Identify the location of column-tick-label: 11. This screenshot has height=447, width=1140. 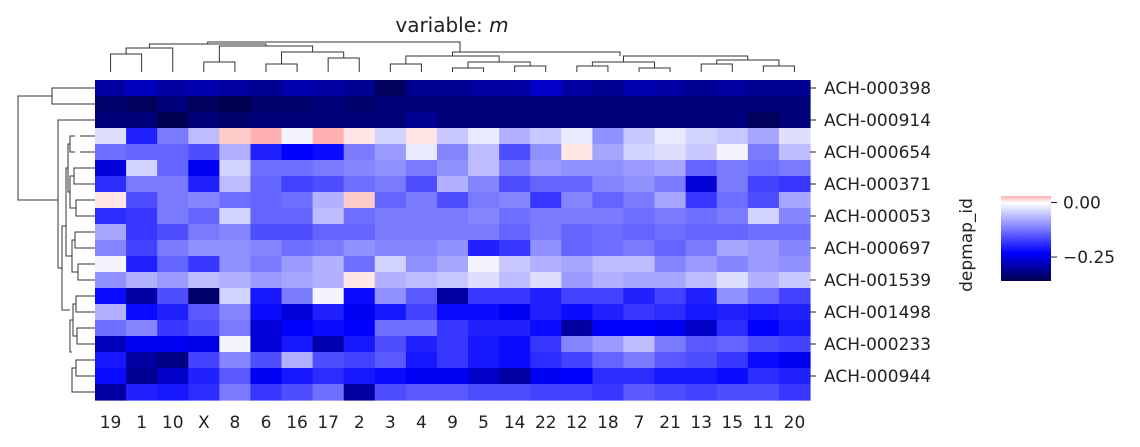
(764, 423).